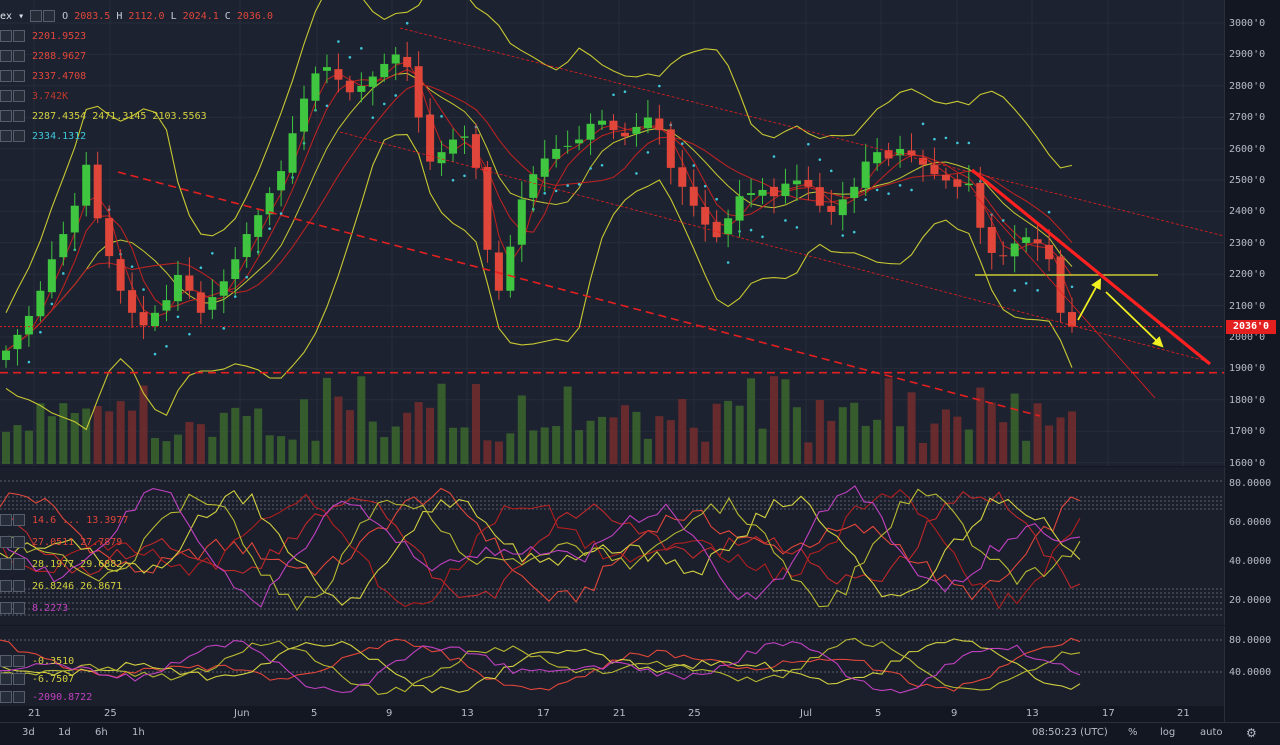 This screenshot has height=745, width=1280. Describe the element at coordinates (46, 697) in the screenshot. I see `indicator-legend-row: -2090.8722` at that location.